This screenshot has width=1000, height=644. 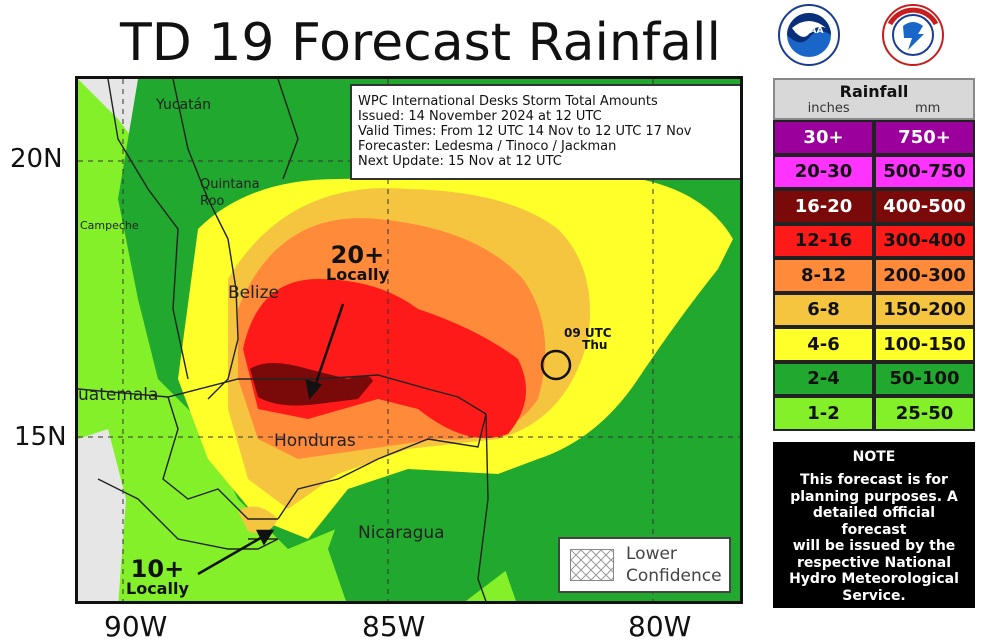 What do you see at coordinates (828, 108) in the screenshot?
I see `legend-unit-inches: inches` at bounding box center [828, 108].